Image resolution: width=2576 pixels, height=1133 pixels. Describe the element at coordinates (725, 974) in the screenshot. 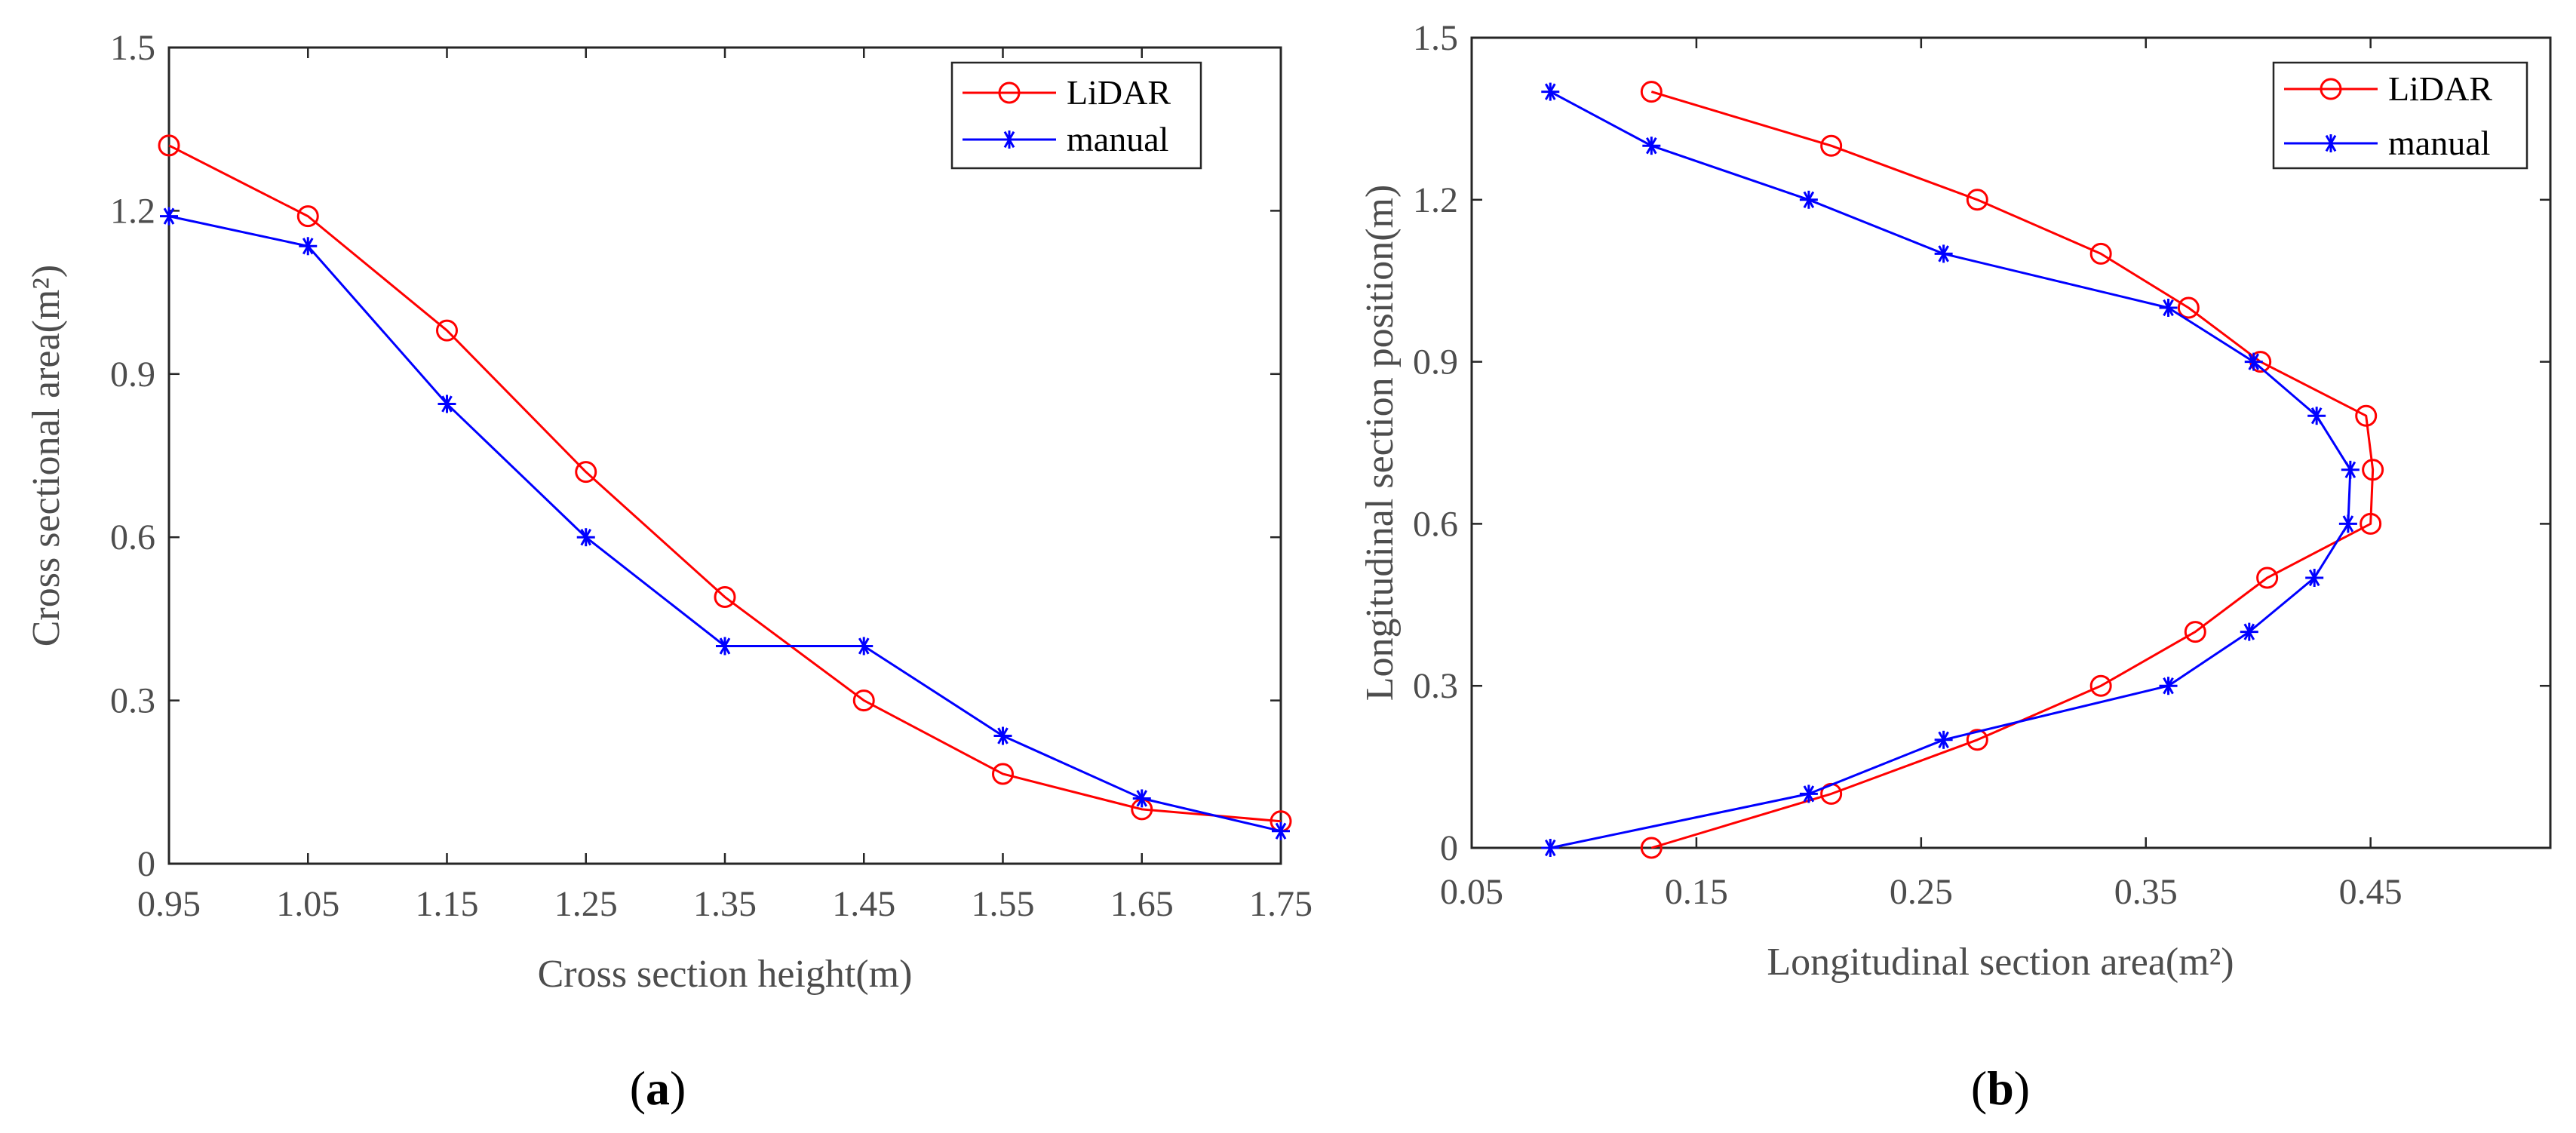

I see `x-axis-label: Cross section height(m)` at that location.